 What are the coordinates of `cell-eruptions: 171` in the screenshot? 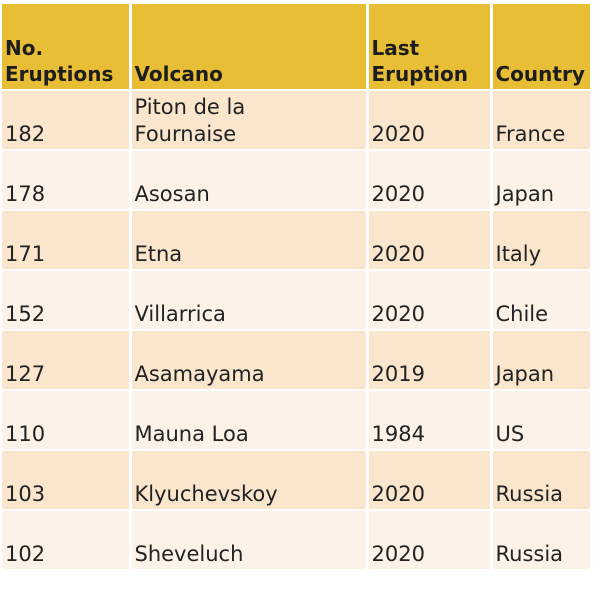 It's located at (67, 240).